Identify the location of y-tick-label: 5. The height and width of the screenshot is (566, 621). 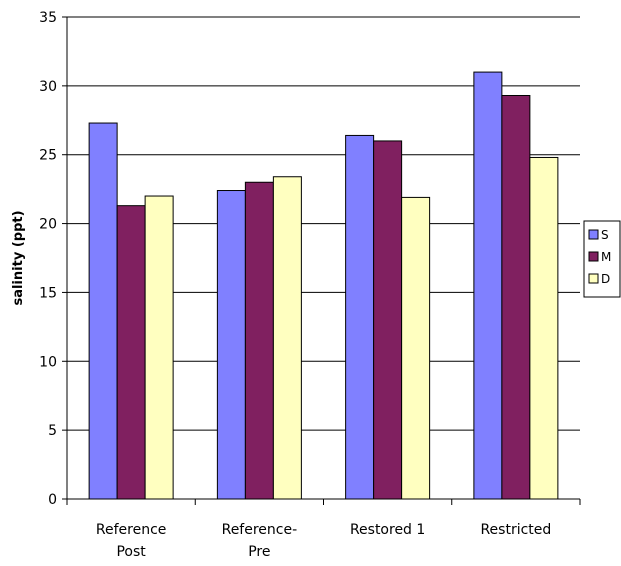
(52, 431).